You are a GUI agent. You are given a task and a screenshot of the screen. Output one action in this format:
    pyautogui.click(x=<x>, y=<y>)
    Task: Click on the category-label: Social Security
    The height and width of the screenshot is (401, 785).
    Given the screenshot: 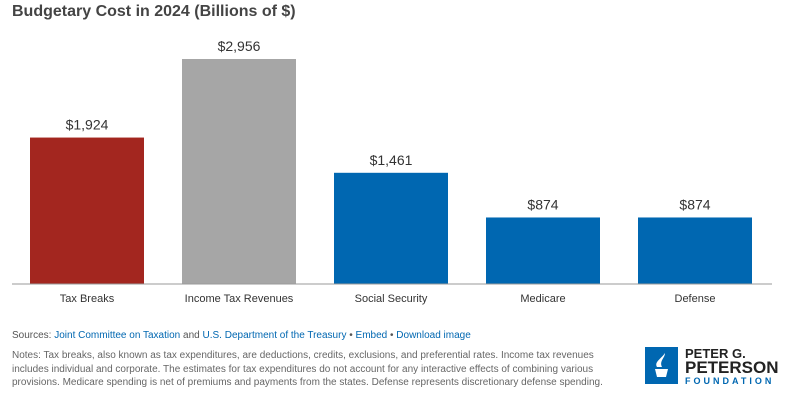 What is the action you would take?
    pyautogui.click(x=391, y=299)
    